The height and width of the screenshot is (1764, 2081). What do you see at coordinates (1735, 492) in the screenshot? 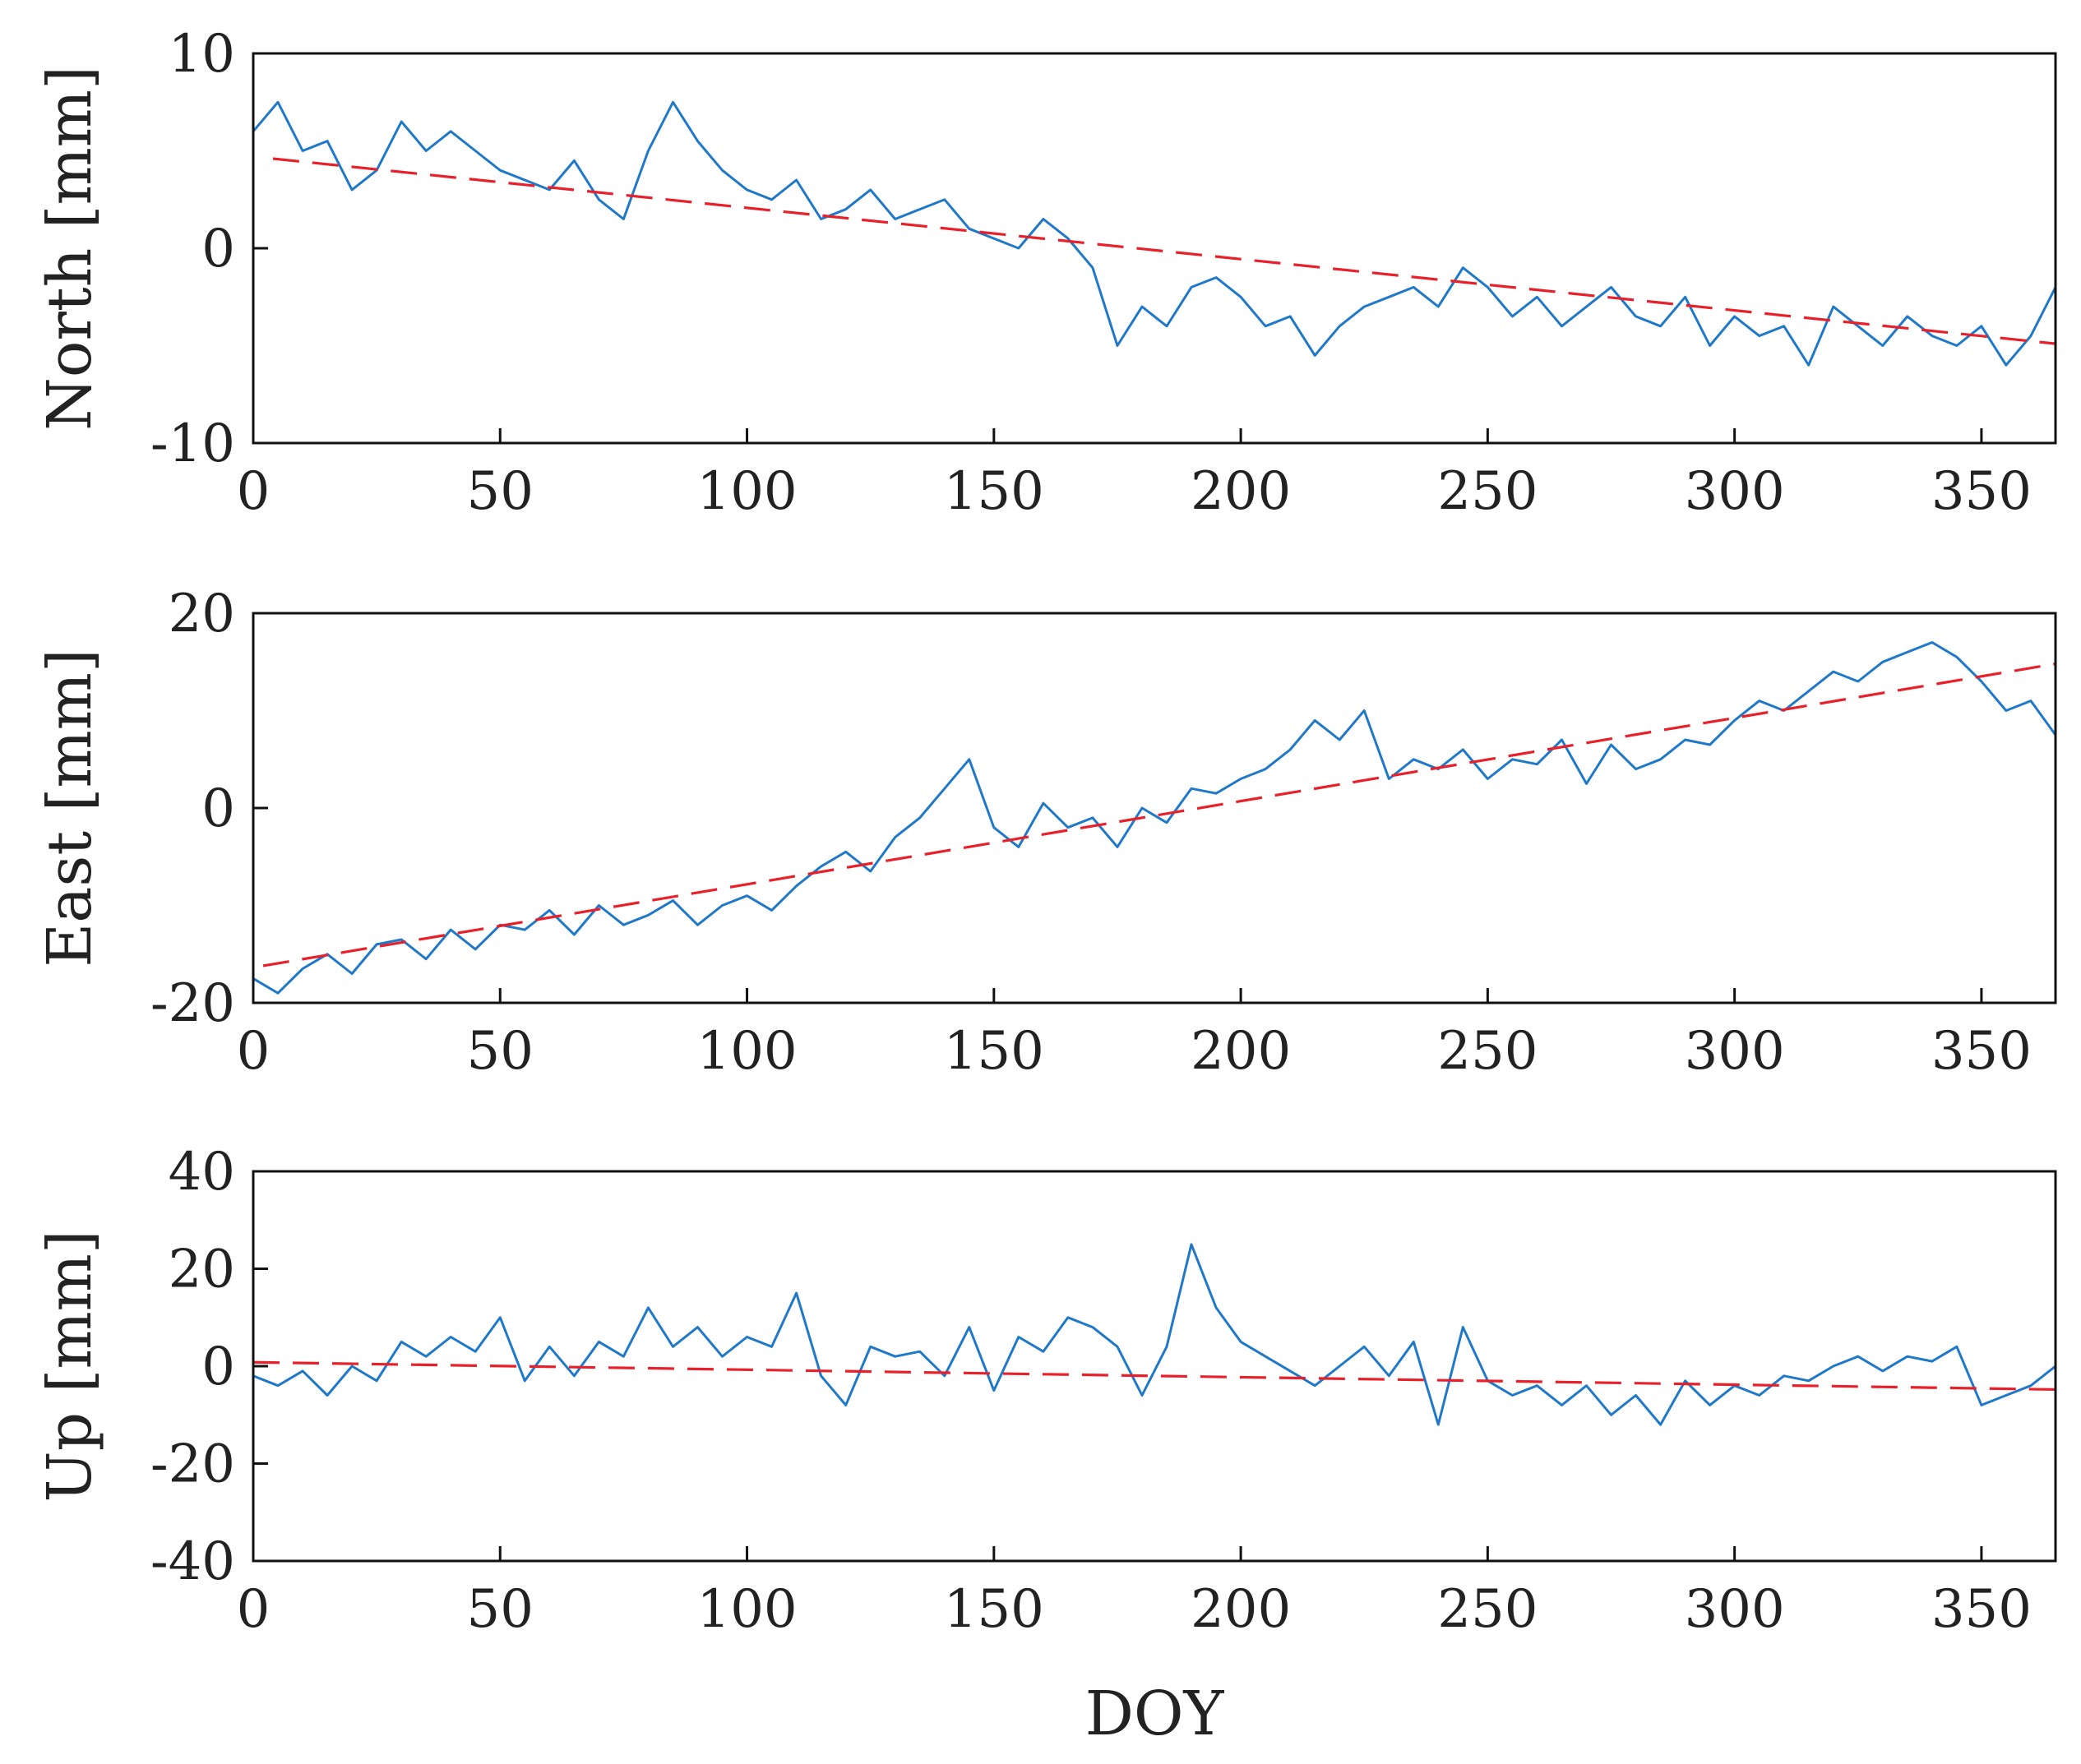
I see `north-x-tick-label-300: 300` at bounding box center [1735, 492].